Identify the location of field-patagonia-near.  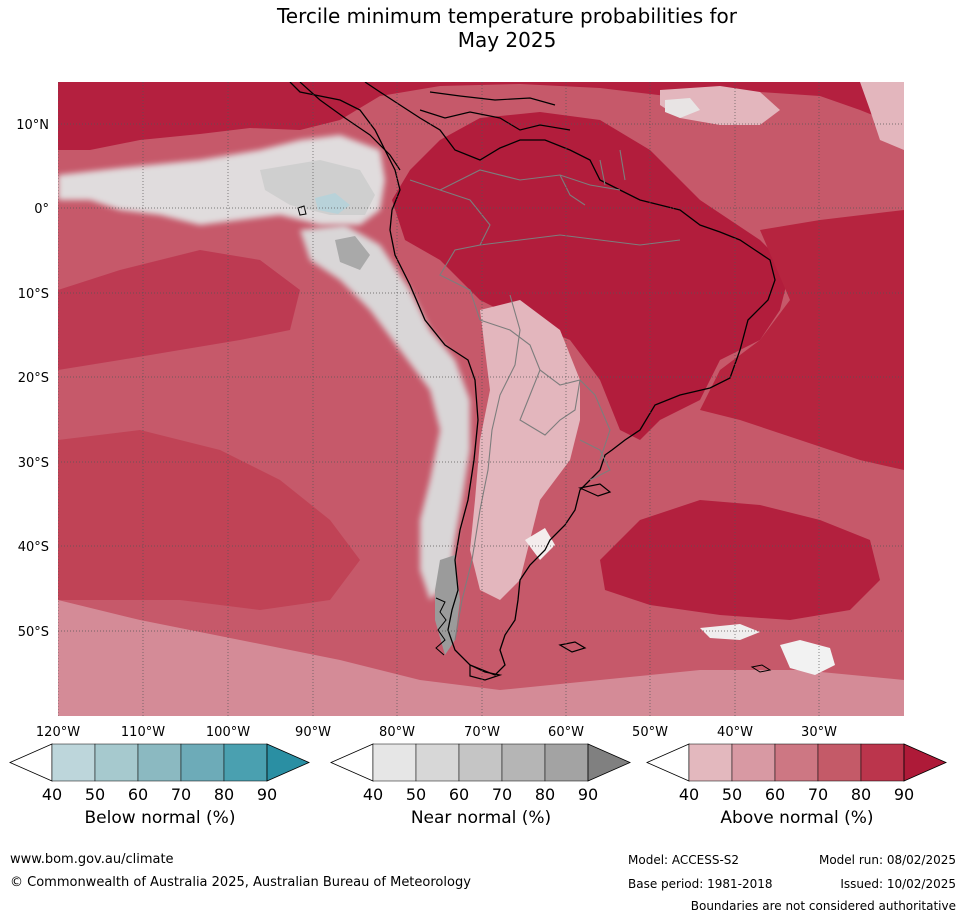
(447, 605).